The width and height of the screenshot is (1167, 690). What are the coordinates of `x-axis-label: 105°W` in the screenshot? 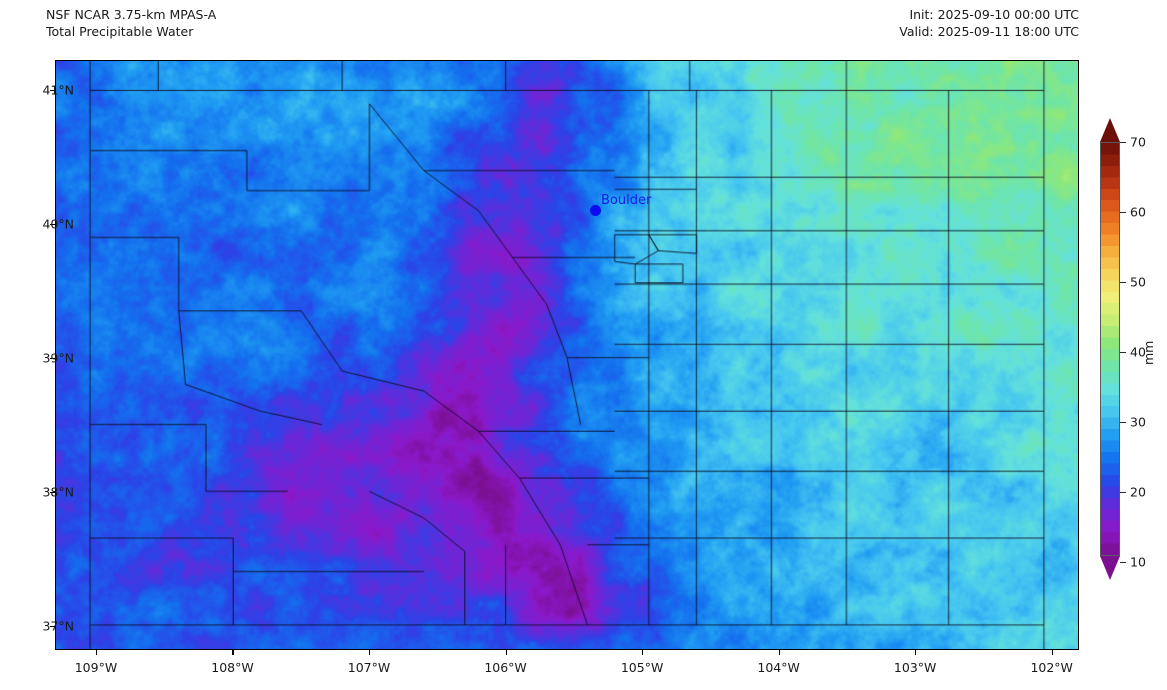 It's located at (642, 667).